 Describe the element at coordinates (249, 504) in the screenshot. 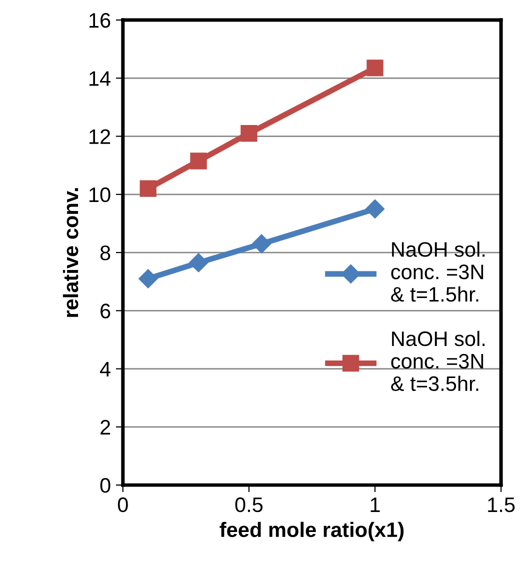

I see `x-tick-label: 0.5` at that location.